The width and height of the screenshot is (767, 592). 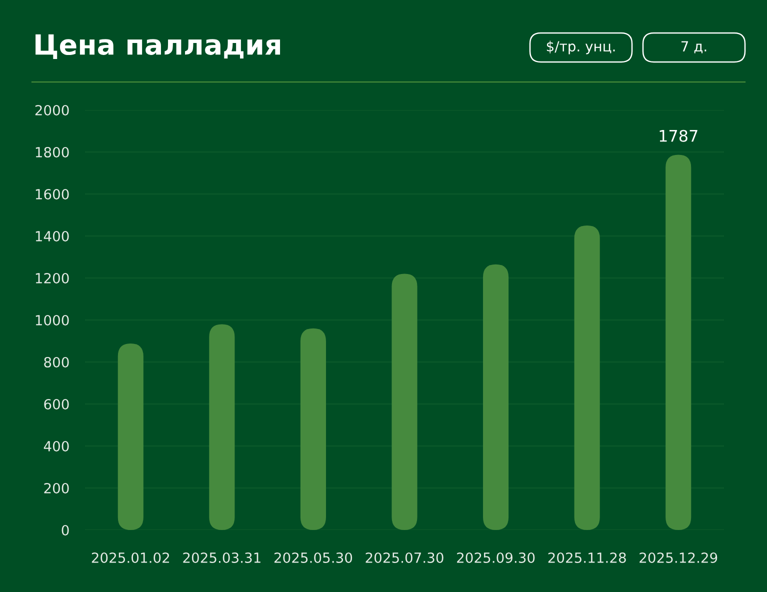 What do you see at coordinates (52, 194) in the screenshot?
I see `y-tick-label: 1600` at bounding box center [52, 194].